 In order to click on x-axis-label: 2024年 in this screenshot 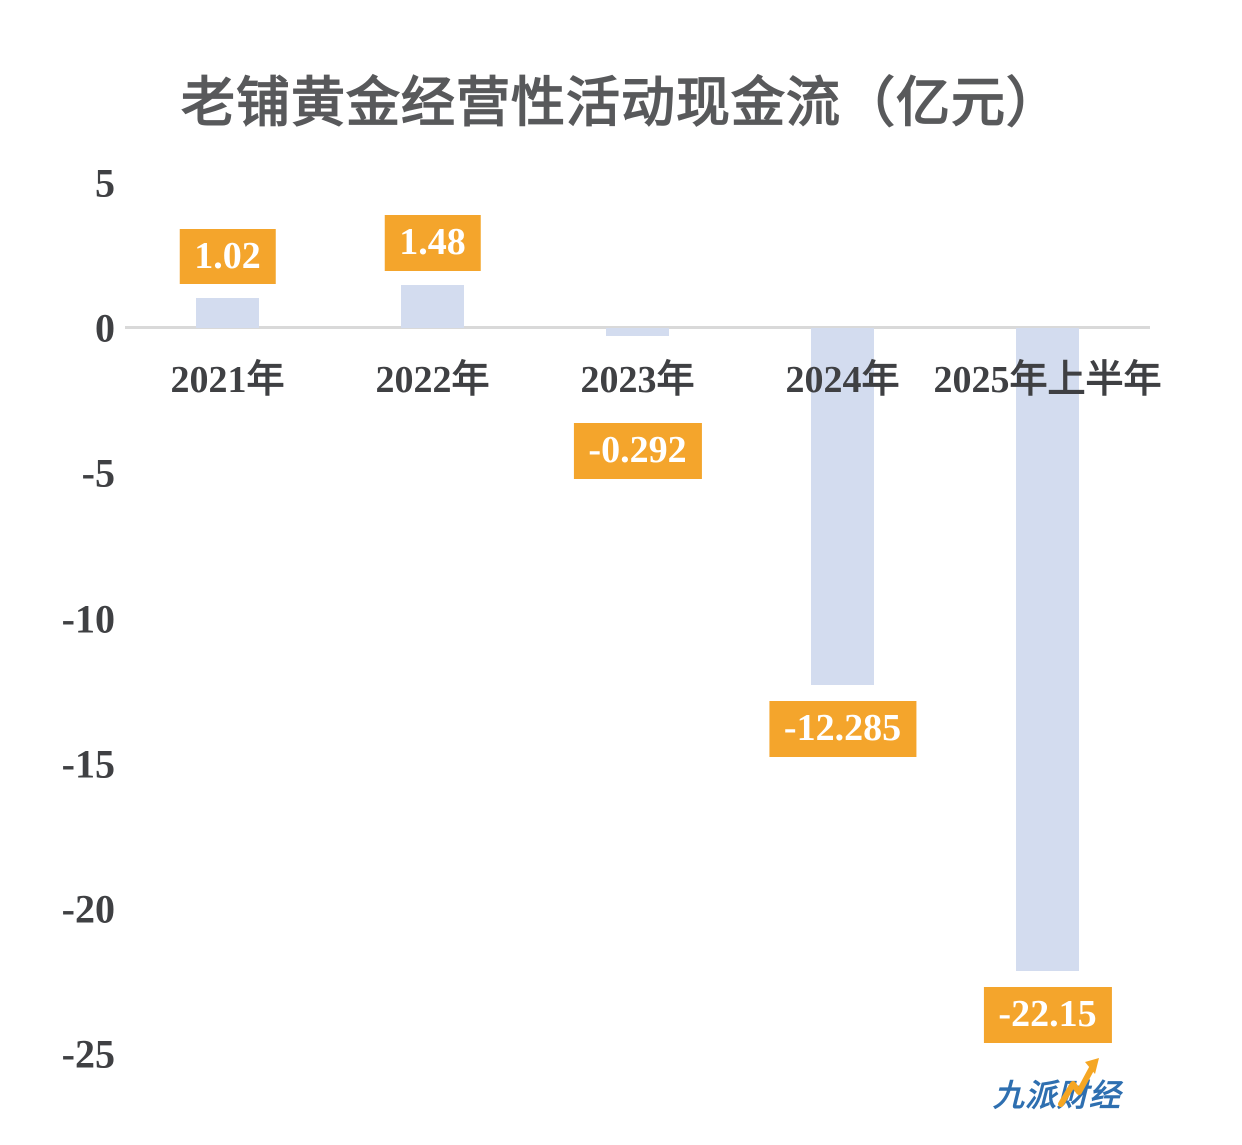, I will do `click(842, 380)`.